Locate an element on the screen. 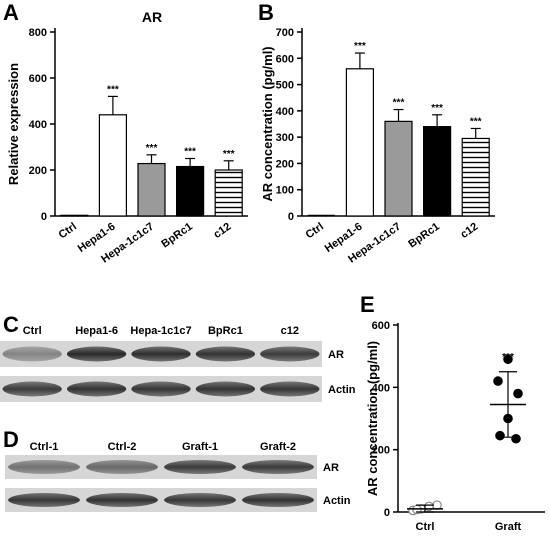  panel-letter-a: A is located at coordinates (11, 12).